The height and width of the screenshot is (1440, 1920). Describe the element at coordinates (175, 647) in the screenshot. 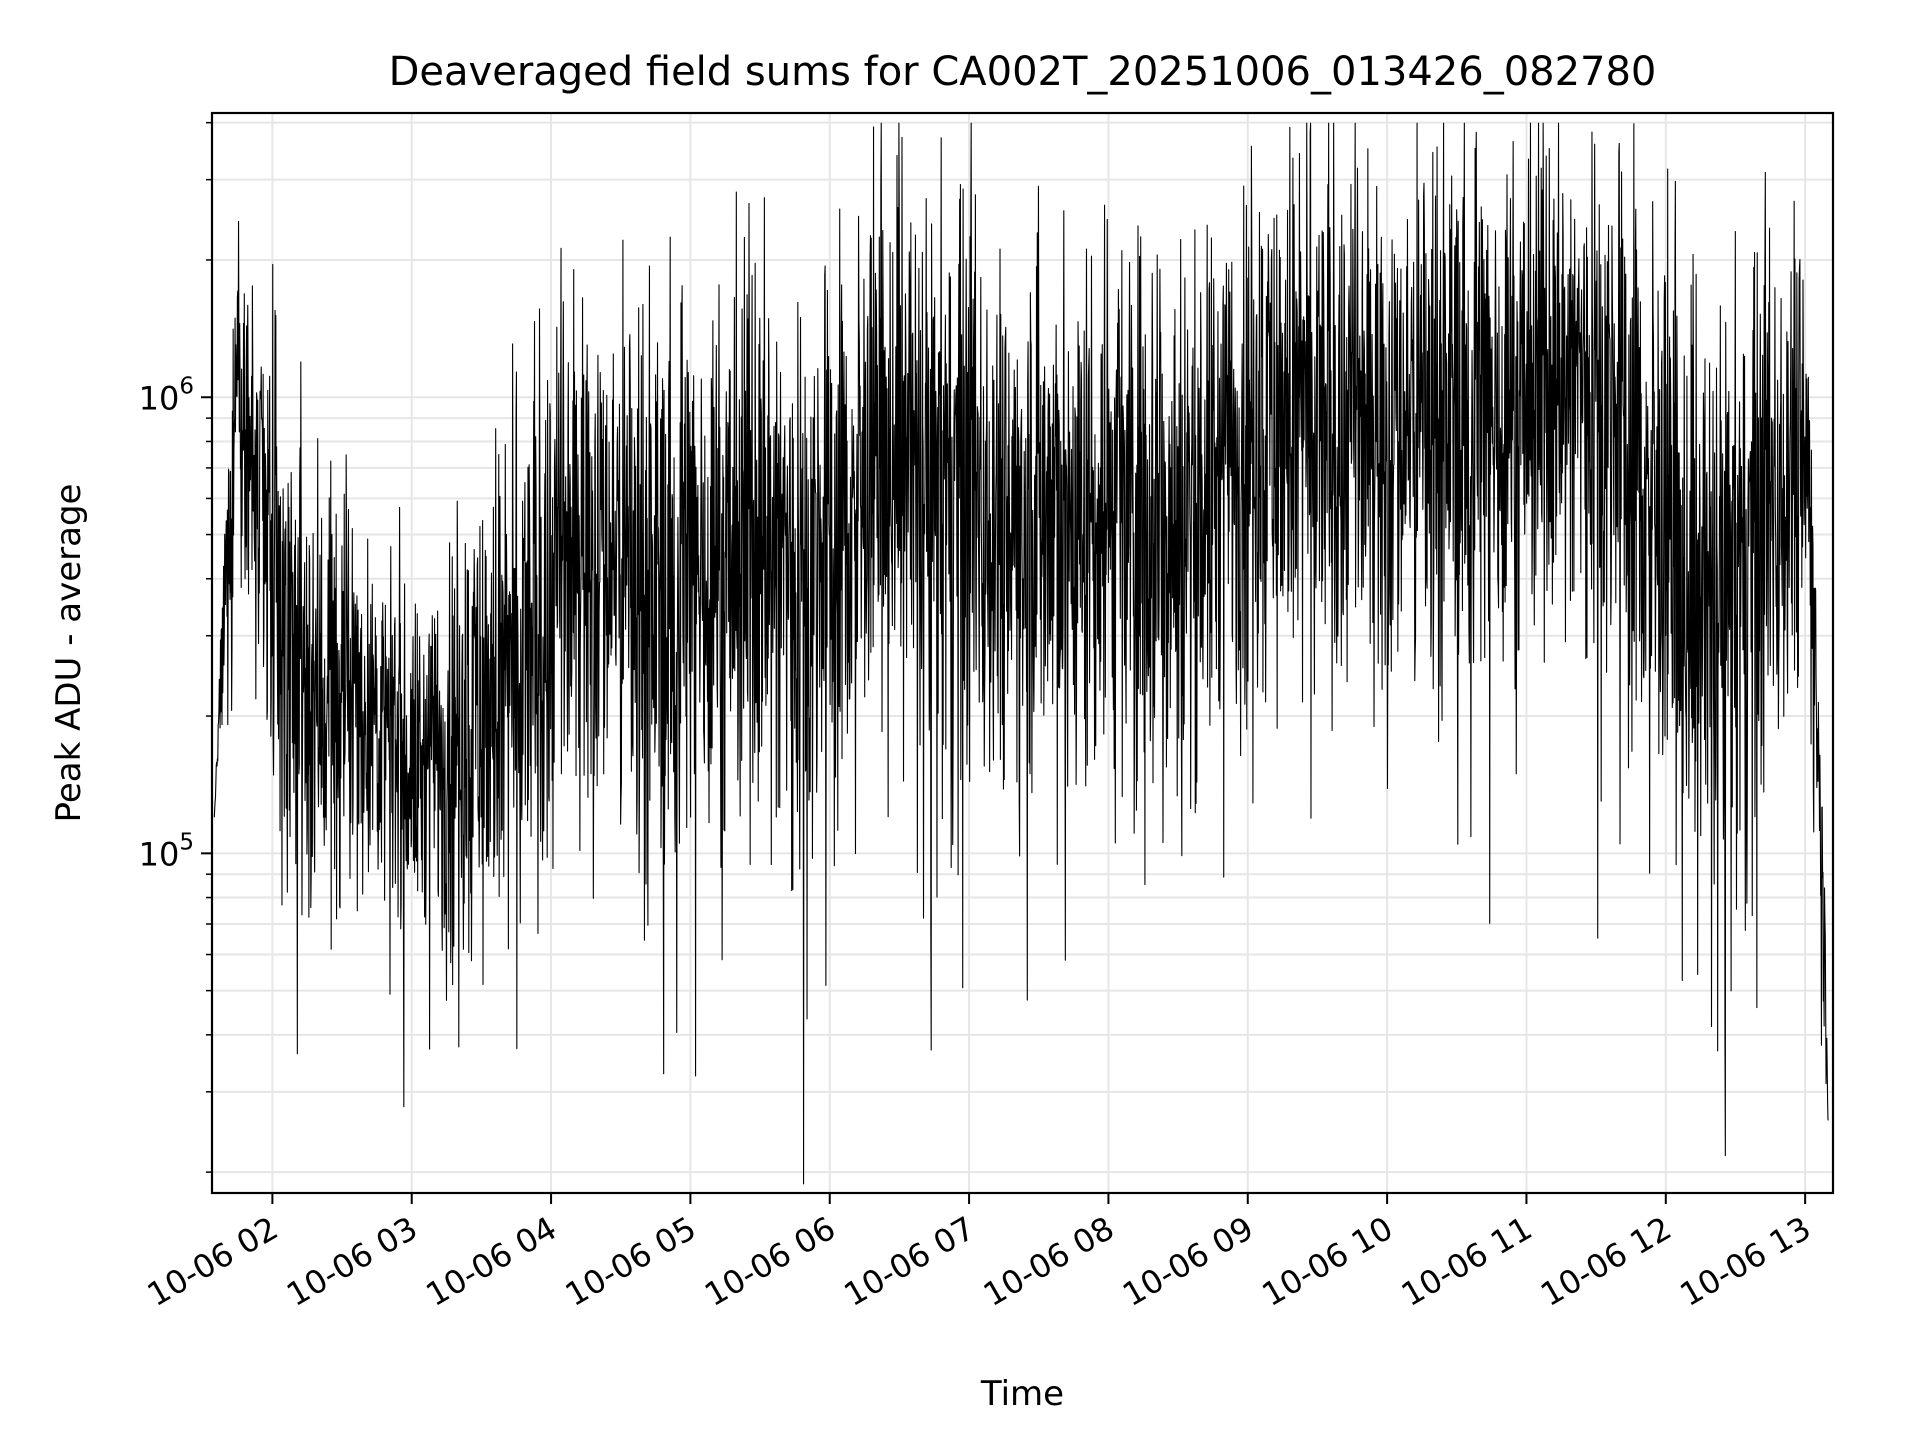

I see `y-axis: 10⁵ 10⁶` at that location.